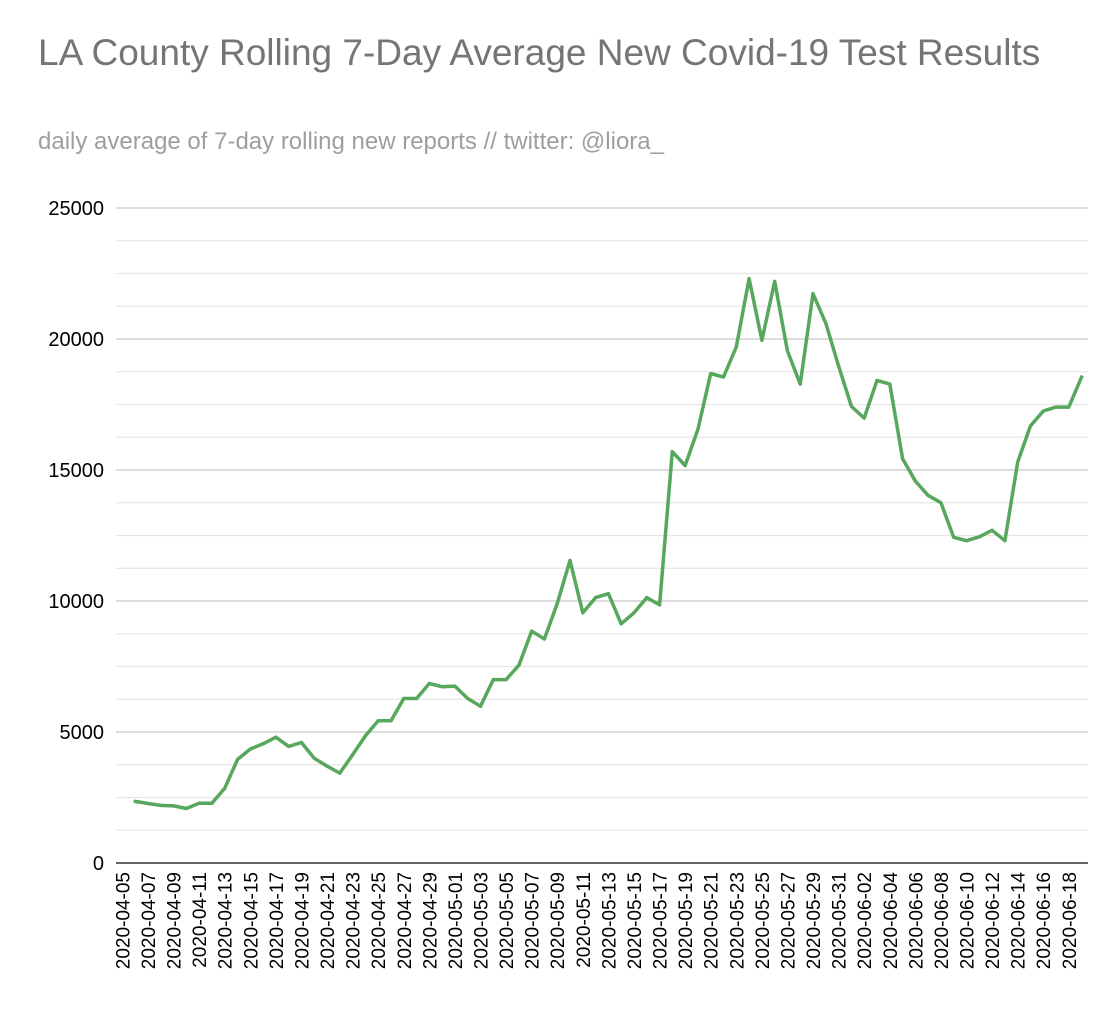 This screenshot has height=1030, width=1112. Describe the element at coordinates (149, 920) in the screenshot. I see `x-tick-label: 2020-04-07` at that location.